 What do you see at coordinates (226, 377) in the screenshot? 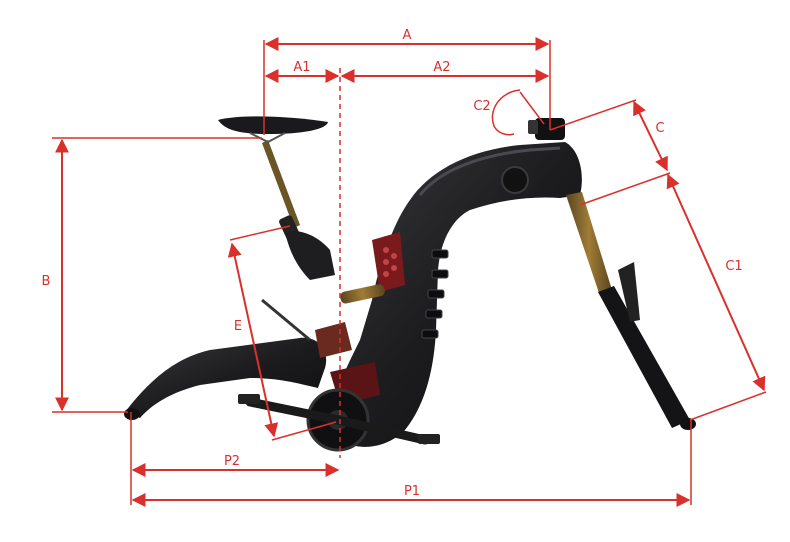
I see `rear-swingarm` at bounding box center [226, 377].